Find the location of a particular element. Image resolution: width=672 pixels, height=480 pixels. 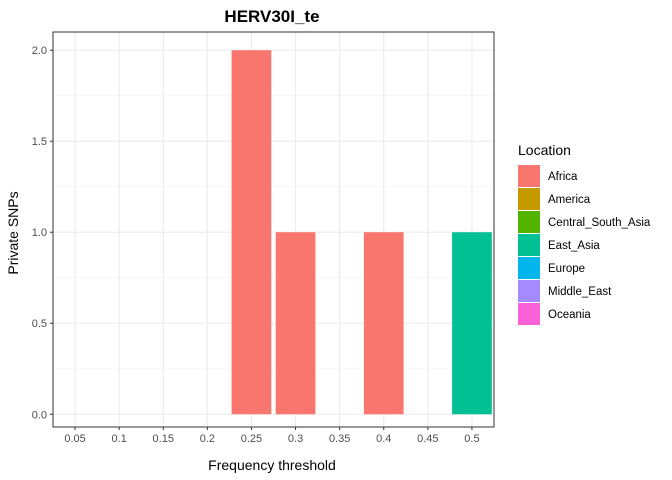

x-axis-title: Frequency threshold is located at coordinates (272, 465).